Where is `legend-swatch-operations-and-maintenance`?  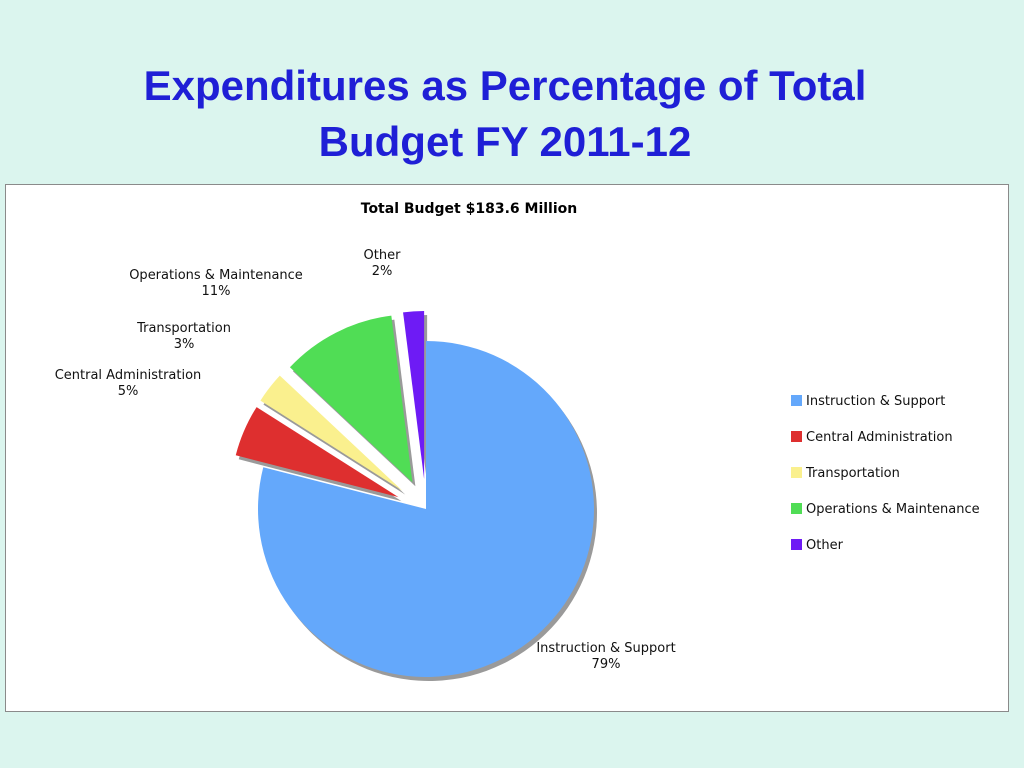 legend-swatch-operations-and-maintenance is located at coordinates (796, 508).